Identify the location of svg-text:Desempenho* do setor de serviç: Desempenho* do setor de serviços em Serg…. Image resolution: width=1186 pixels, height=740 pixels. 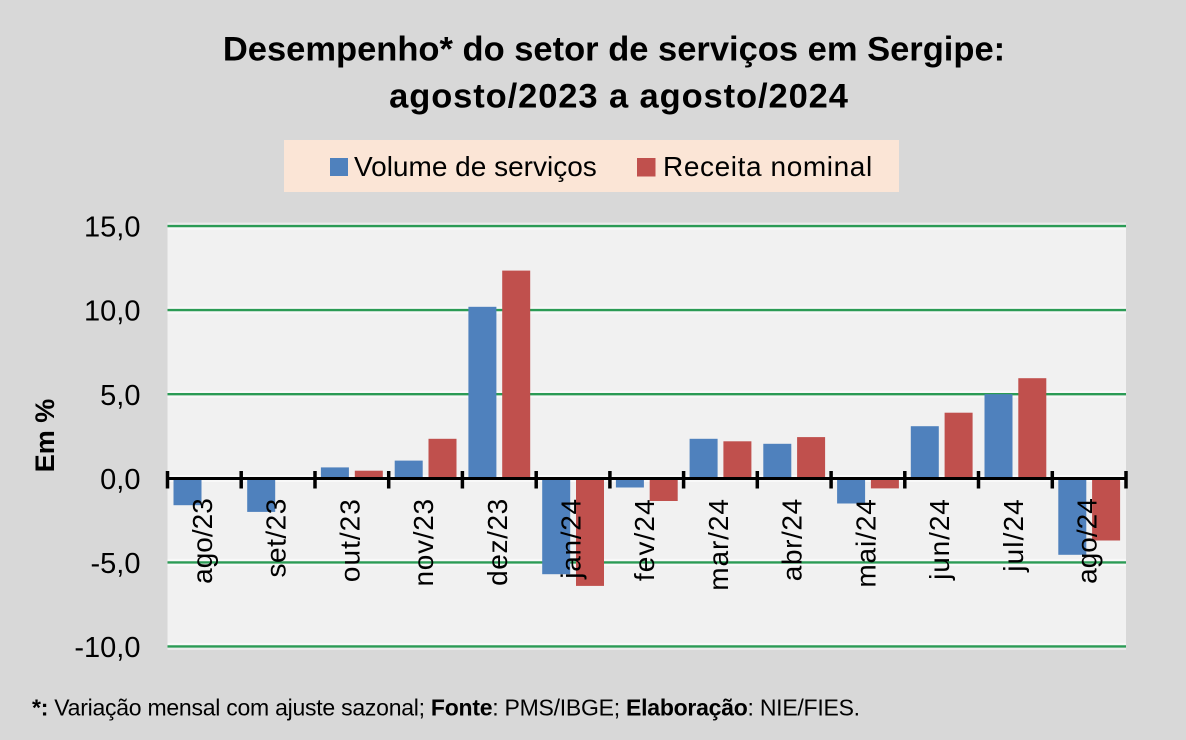
(614, 50).